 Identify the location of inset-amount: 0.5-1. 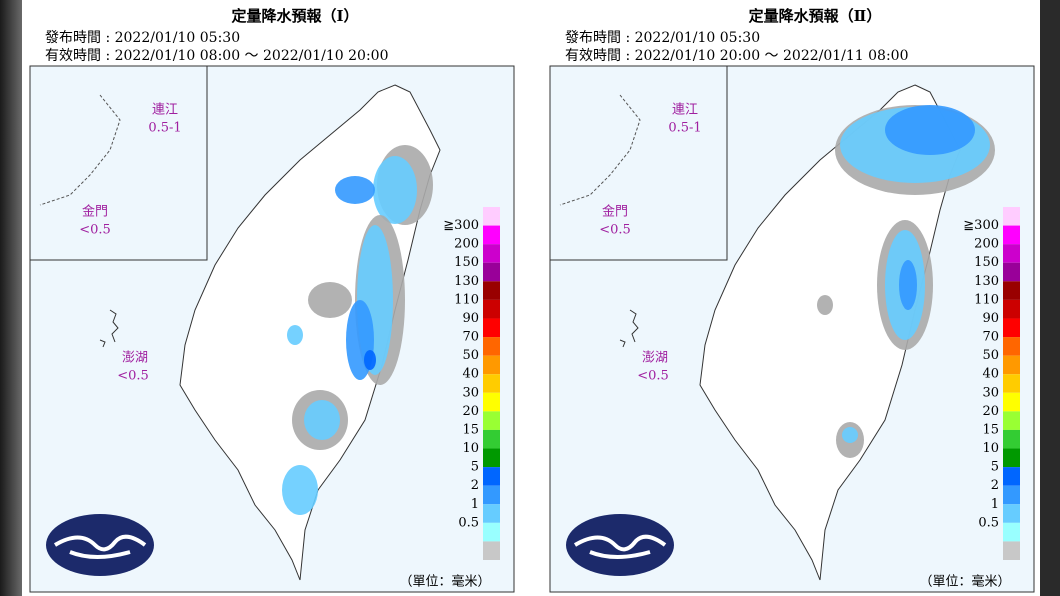
(164, 128).